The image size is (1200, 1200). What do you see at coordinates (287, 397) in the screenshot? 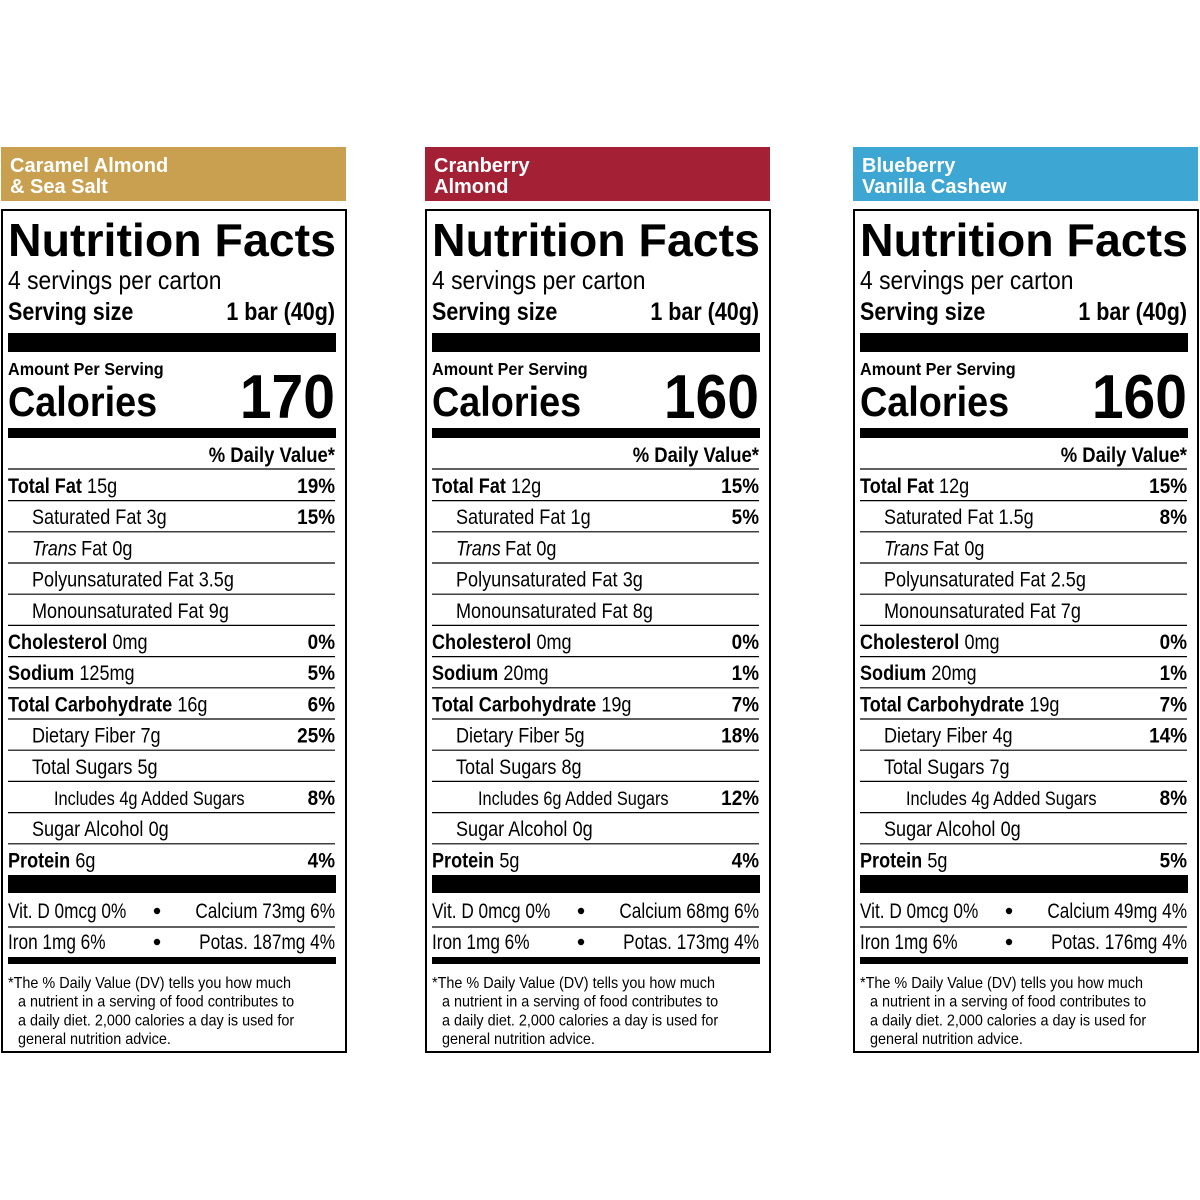
I see `calories: 170` at bounding box center [287, 397].